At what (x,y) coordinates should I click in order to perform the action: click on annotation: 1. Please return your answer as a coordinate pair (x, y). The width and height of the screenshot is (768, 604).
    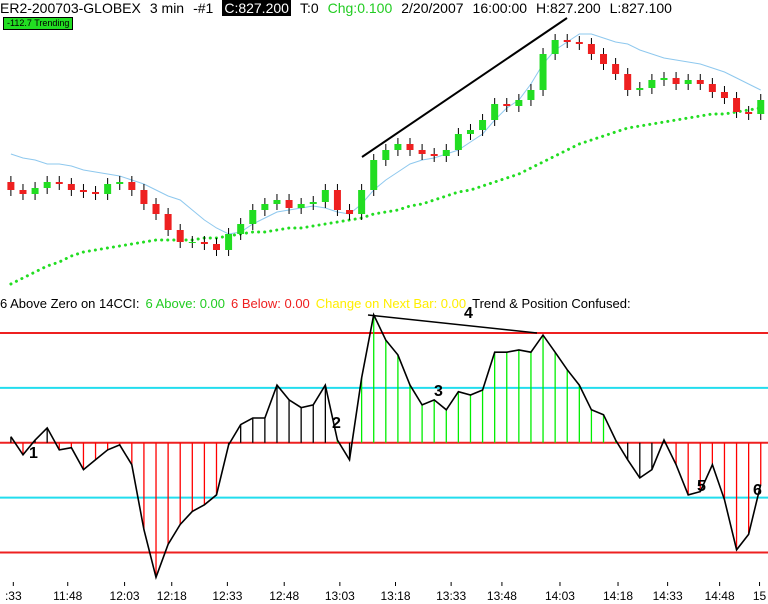
    Looking at the image, I should click on (33, 453).